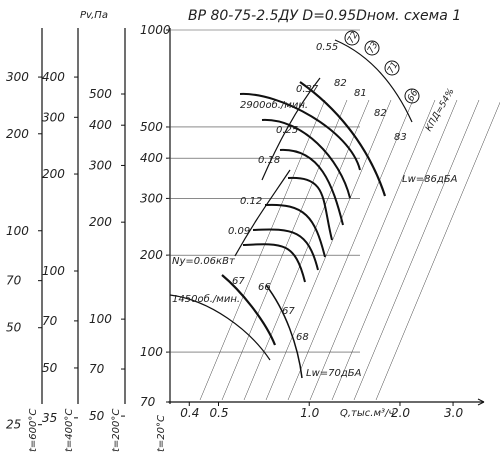 This screenshot has width=500, height=462. I want to click on speed-label: 1450об./мин., so click(206, 299).